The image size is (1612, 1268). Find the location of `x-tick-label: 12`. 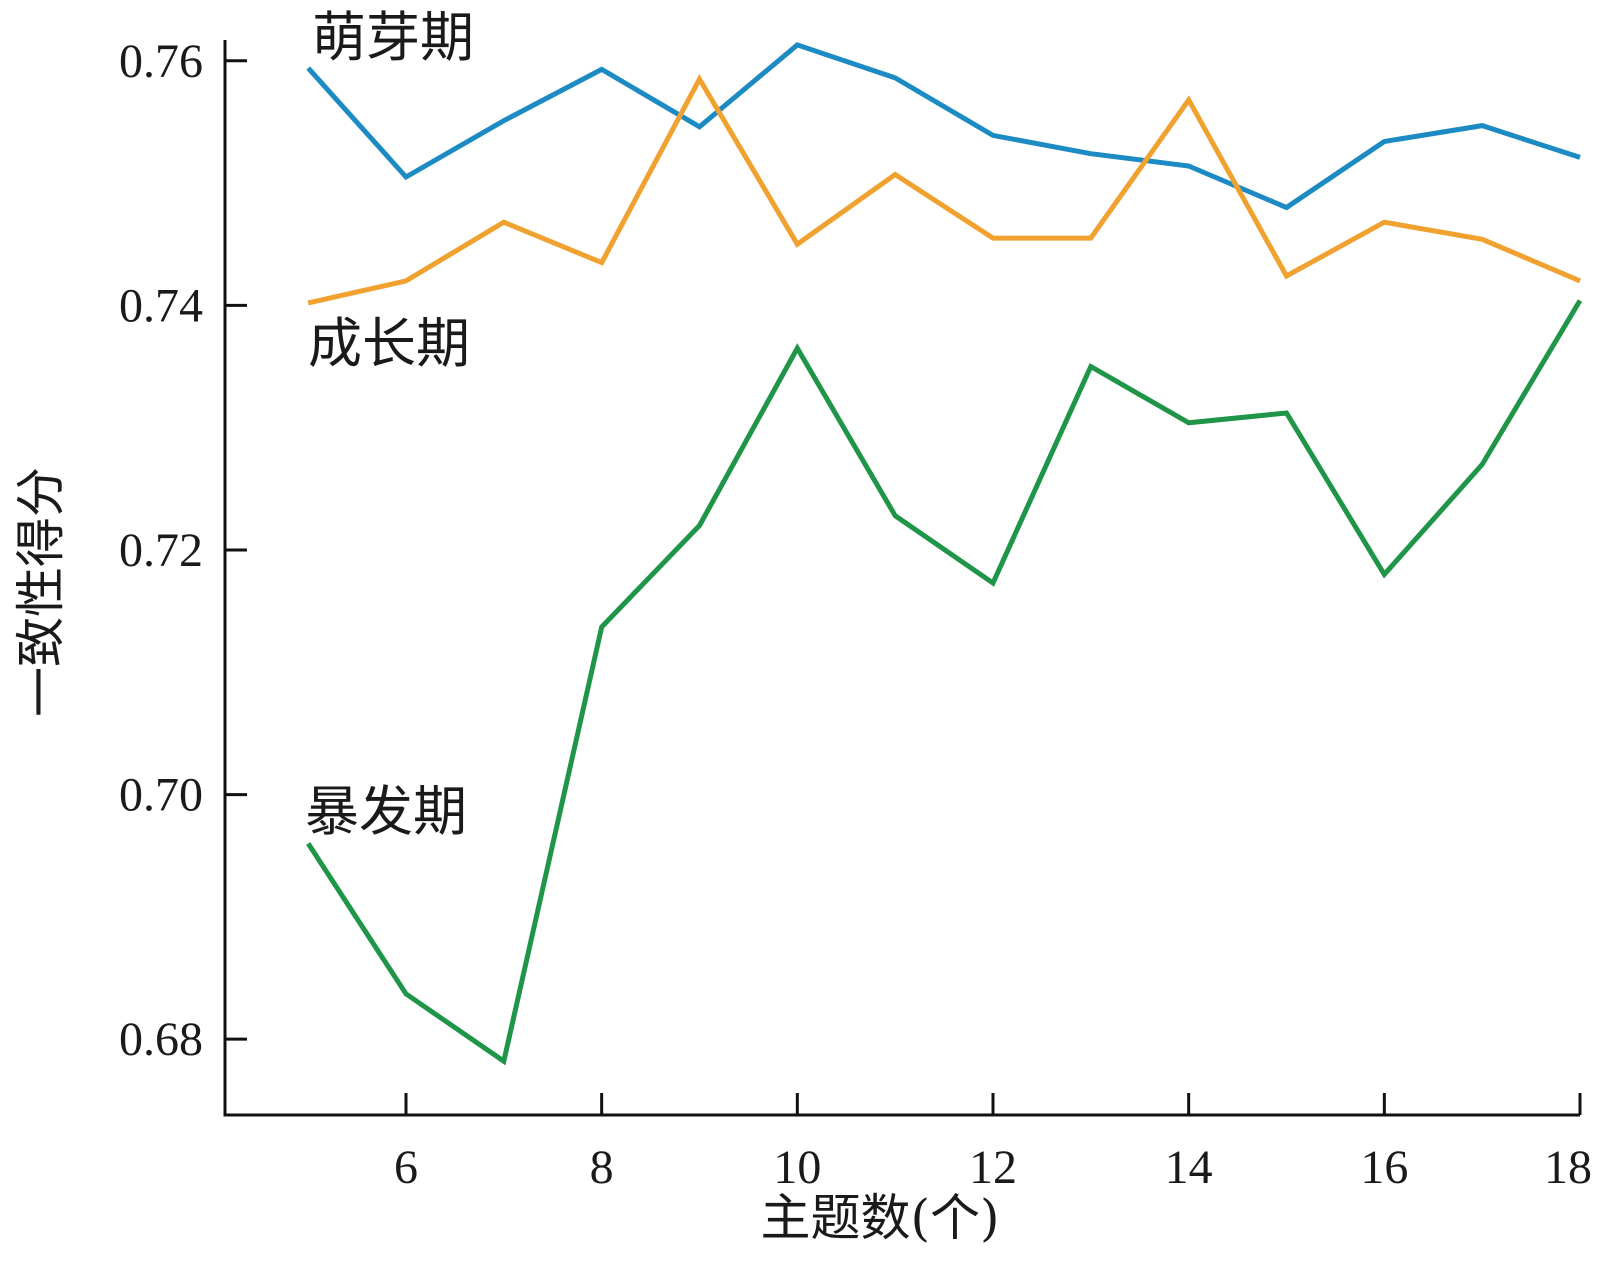

x-tick-label: 12 is located at coordinates (993, 1167).